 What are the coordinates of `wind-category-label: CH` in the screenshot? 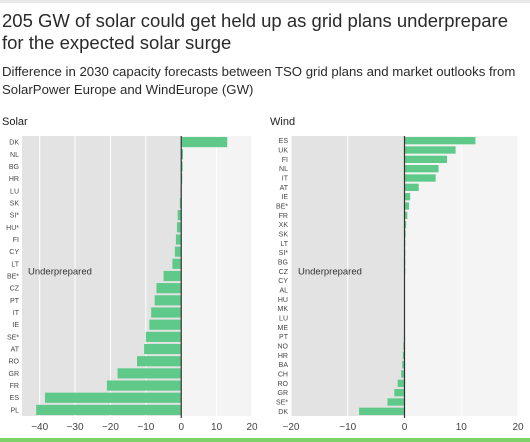 It's located at (283, 375).